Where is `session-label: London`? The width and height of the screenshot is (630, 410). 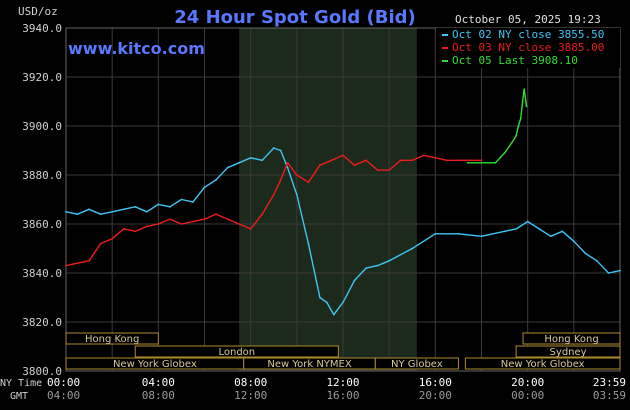 session-label: London is located at coordinates (236, 352).